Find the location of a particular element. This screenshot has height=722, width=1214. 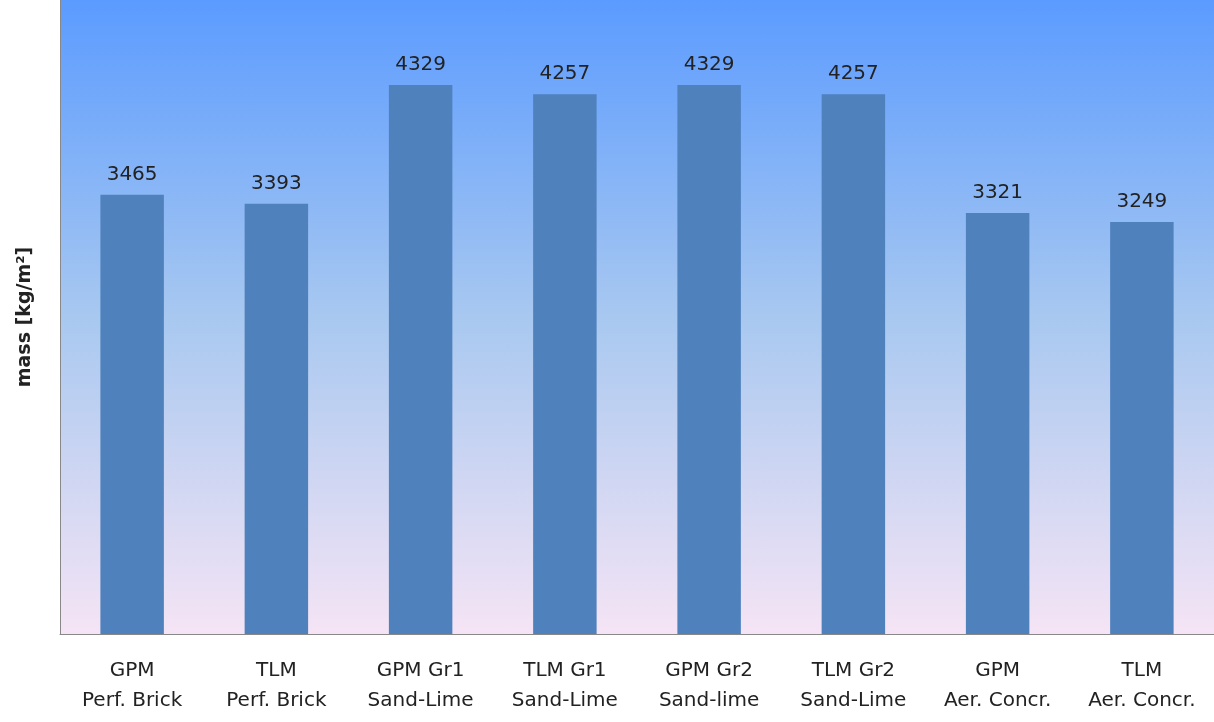

y-axis-title: mass [kg/m²] is located at coordinates (22, 317).